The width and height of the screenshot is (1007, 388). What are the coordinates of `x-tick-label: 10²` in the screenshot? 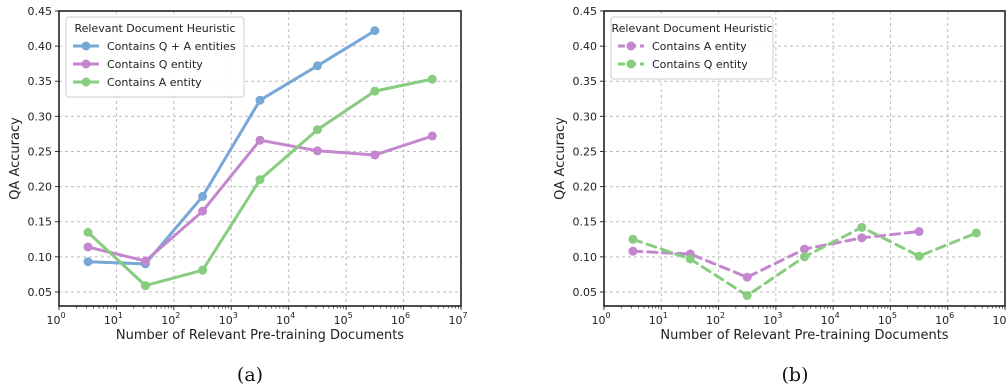 It's located at (715, 319).